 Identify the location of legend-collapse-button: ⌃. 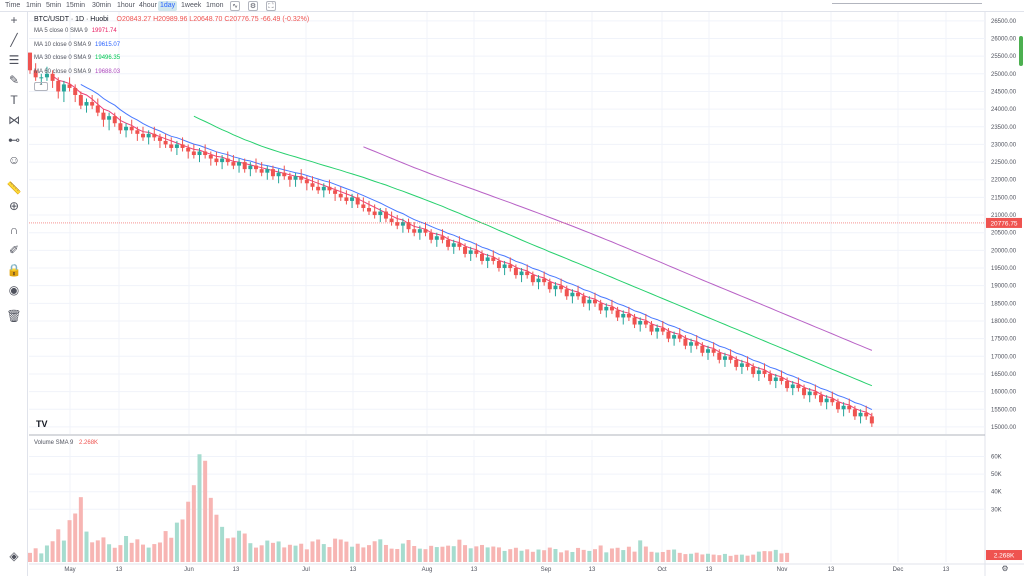
(41, 86).